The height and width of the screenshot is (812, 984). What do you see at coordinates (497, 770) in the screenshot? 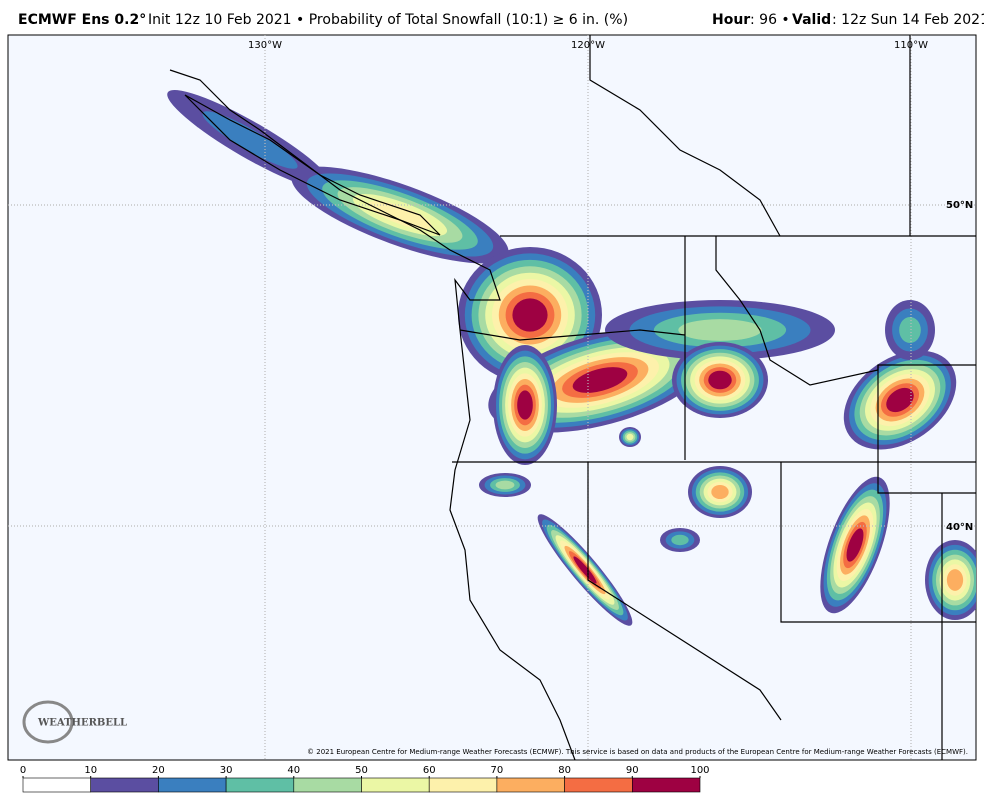
I see `colorbar-tick-label: 70` at bounding box center [497, 770].